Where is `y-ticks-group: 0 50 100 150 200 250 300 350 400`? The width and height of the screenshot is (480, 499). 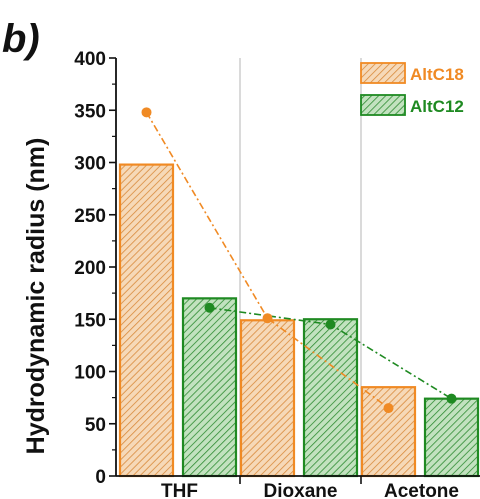
y-ticks-group: 0 50 100 150 200 250 300 350 400 is located at coordinates (95, 268).